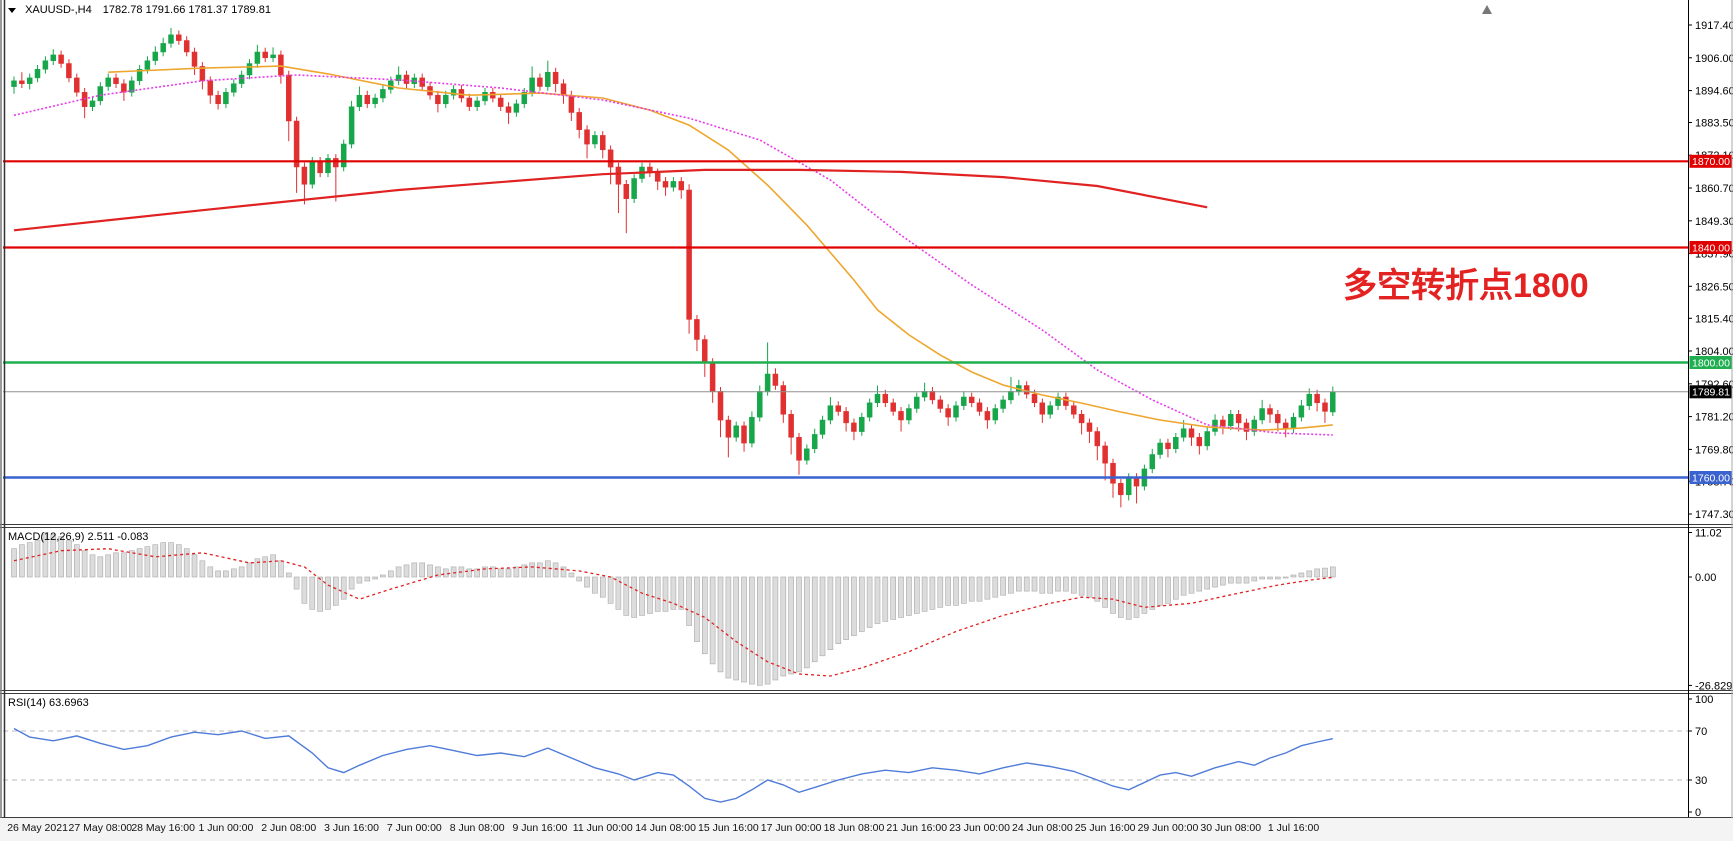 Image resolution: width=1733 pixels, height=841 pixels. Describe the element at coordinates (48, 703) in the screenshot. I see `rsi-indicator-label: RSI(14) 63.6963` at that location.